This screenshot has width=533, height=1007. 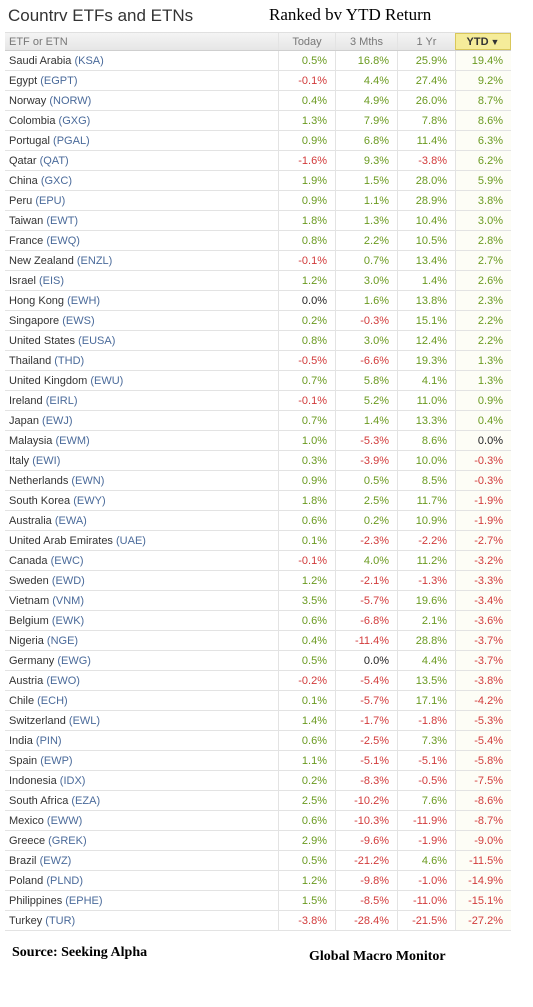 I want to click on ticker-link: (NORW), so click(x=70, y=100).